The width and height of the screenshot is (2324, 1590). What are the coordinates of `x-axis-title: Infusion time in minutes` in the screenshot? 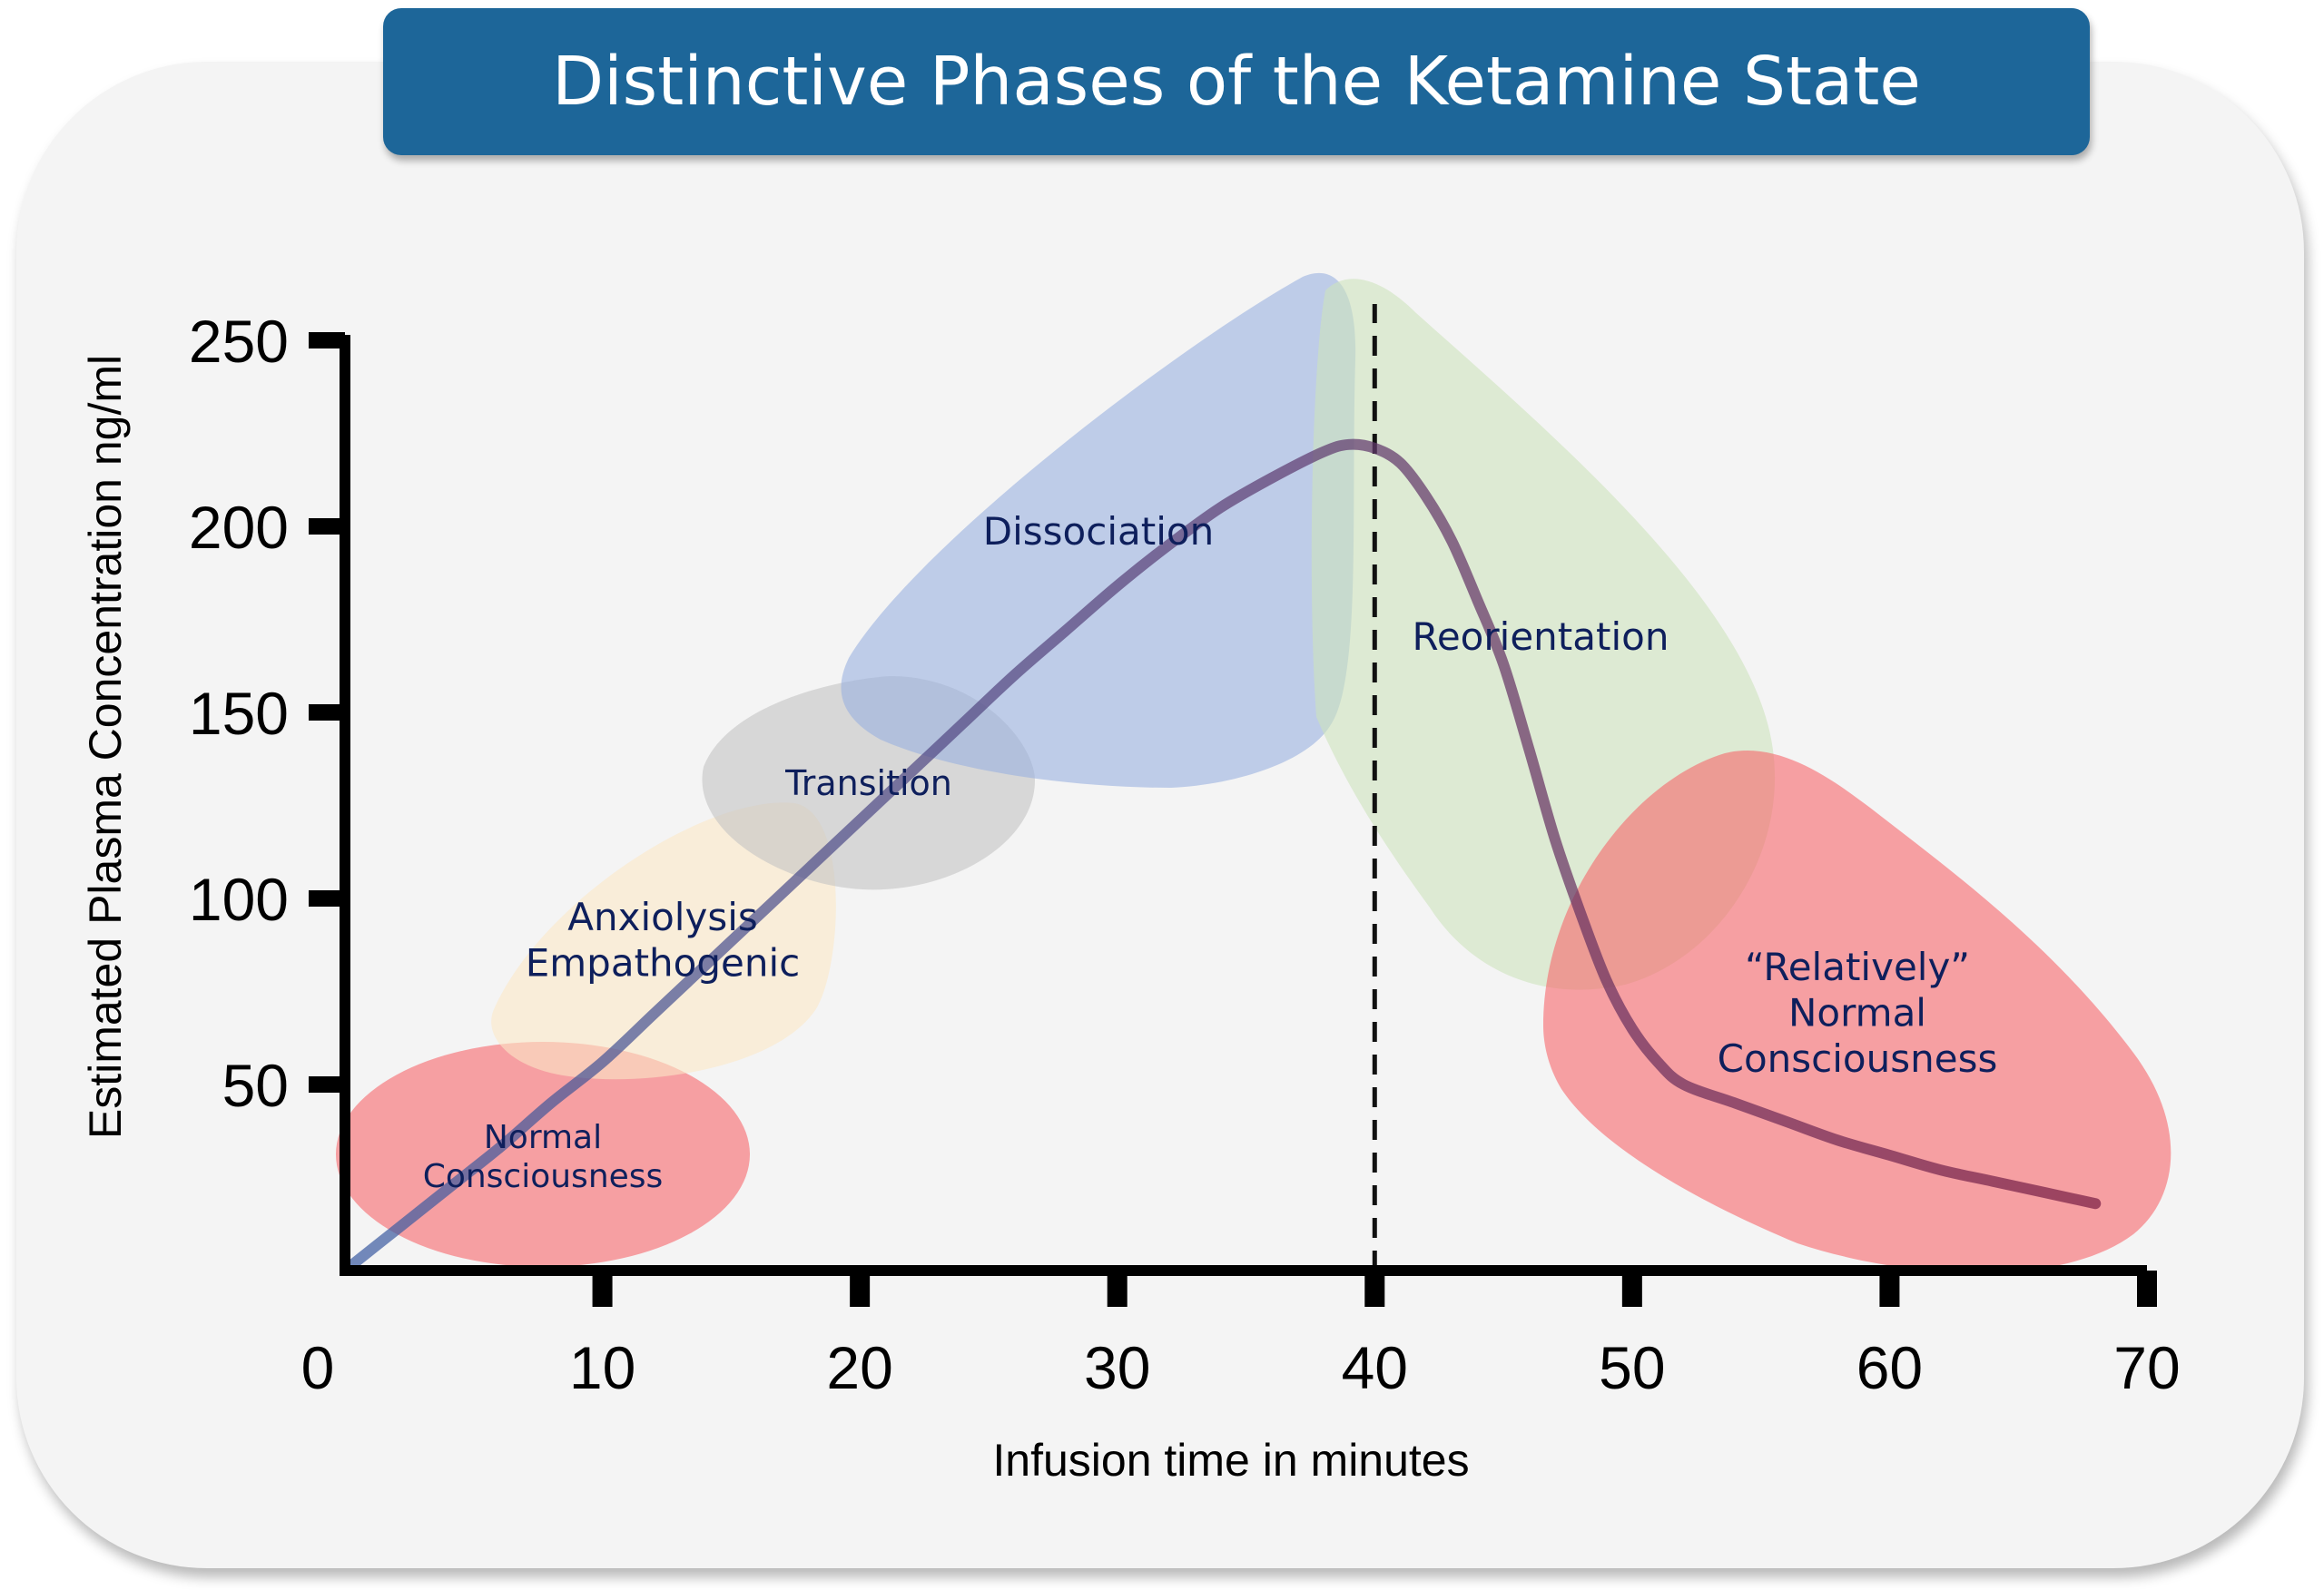 It's located at (1230, 1460).